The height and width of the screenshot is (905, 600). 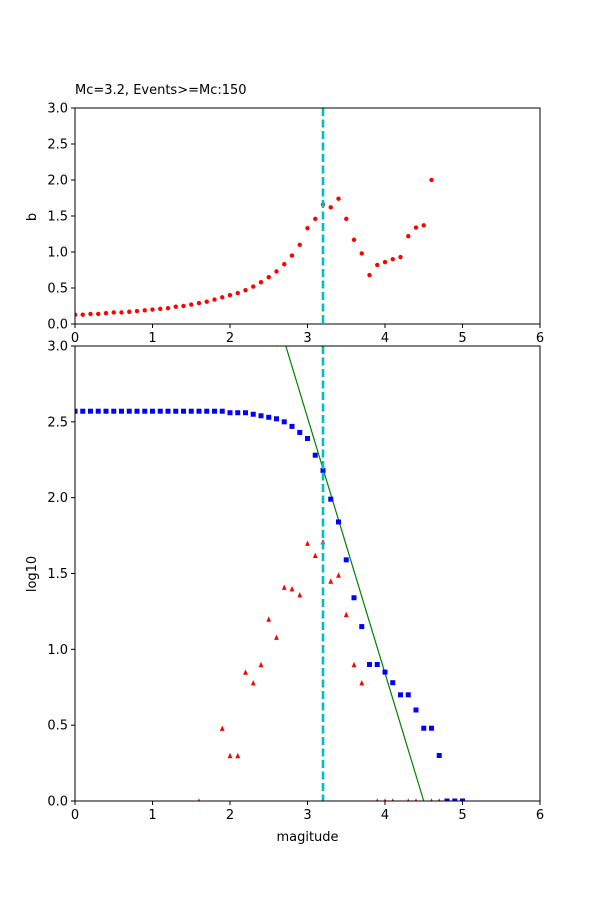 What do you see at coordinates (57, 217) in the screenshot?
I see `top-y-tick-label: 1.5` at bounding box center [57, 217].